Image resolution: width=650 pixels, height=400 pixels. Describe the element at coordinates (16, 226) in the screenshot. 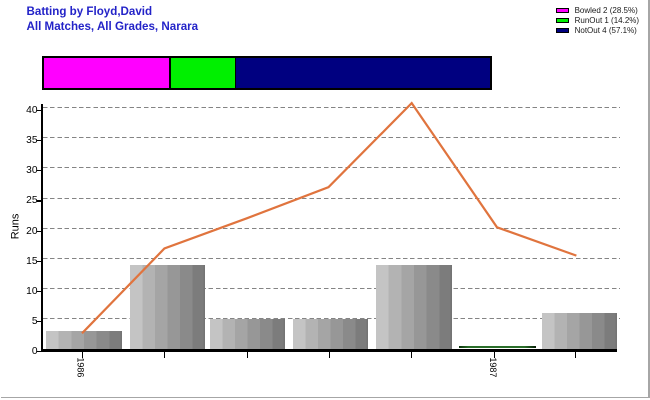

I see `svg-text: Runs` at that location.